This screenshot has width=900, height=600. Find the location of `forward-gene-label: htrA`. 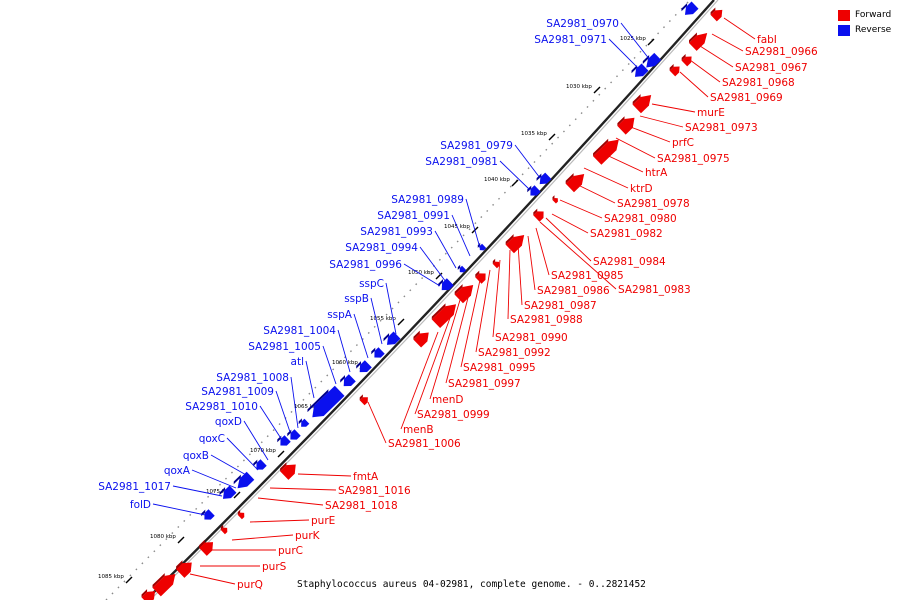

forward-gene-label: htrA is located at coordinates (656, 173).